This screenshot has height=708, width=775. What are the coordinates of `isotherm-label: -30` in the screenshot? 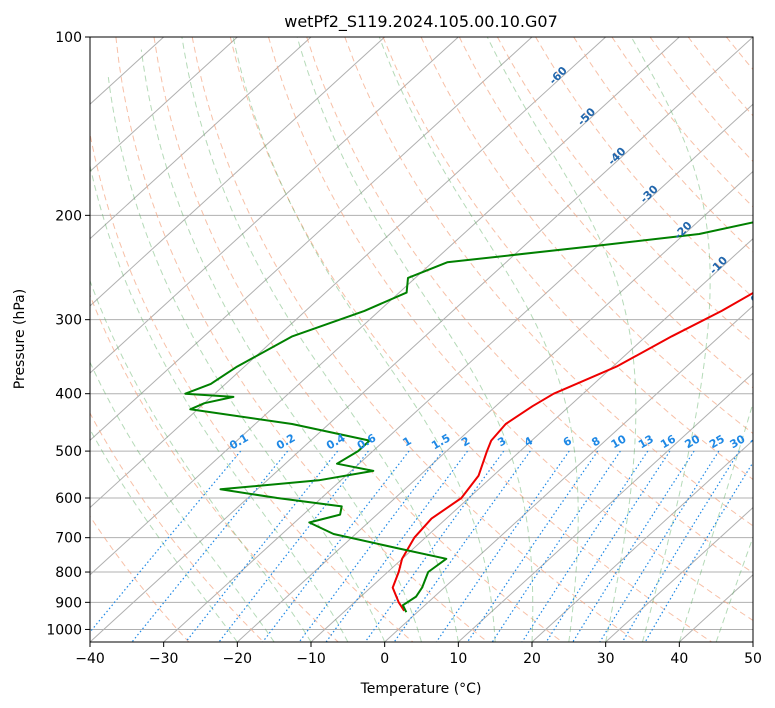 It's located at (649, 193).